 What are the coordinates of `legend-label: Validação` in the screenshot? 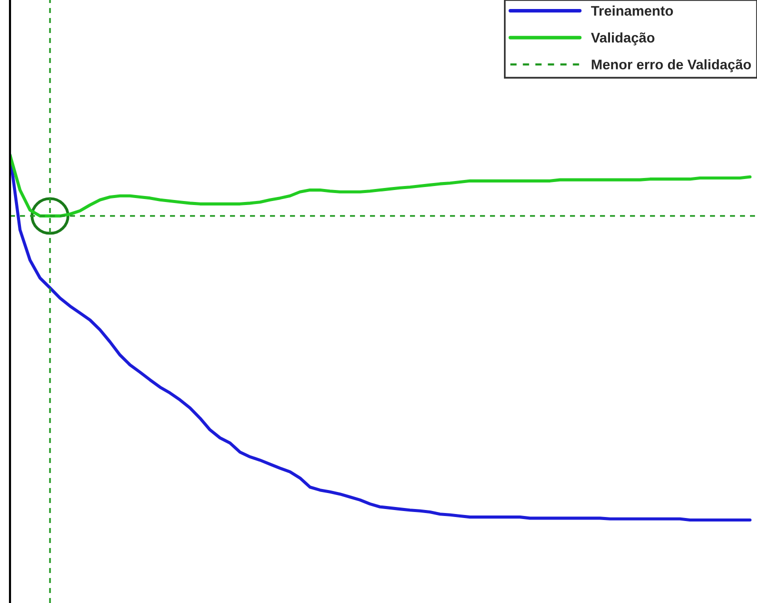 It's located at (622, 39).